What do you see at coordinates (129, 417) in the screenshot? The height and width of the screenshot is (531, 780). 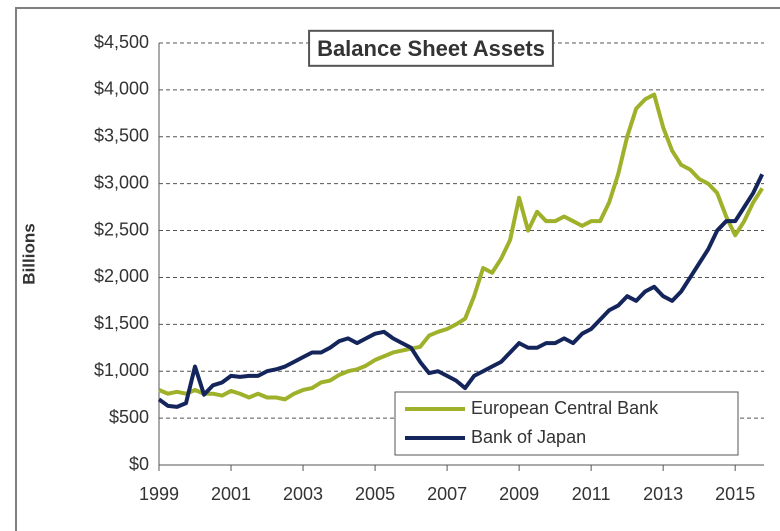 I see `y-tick-label: $500` at bounding box center [129, 417].